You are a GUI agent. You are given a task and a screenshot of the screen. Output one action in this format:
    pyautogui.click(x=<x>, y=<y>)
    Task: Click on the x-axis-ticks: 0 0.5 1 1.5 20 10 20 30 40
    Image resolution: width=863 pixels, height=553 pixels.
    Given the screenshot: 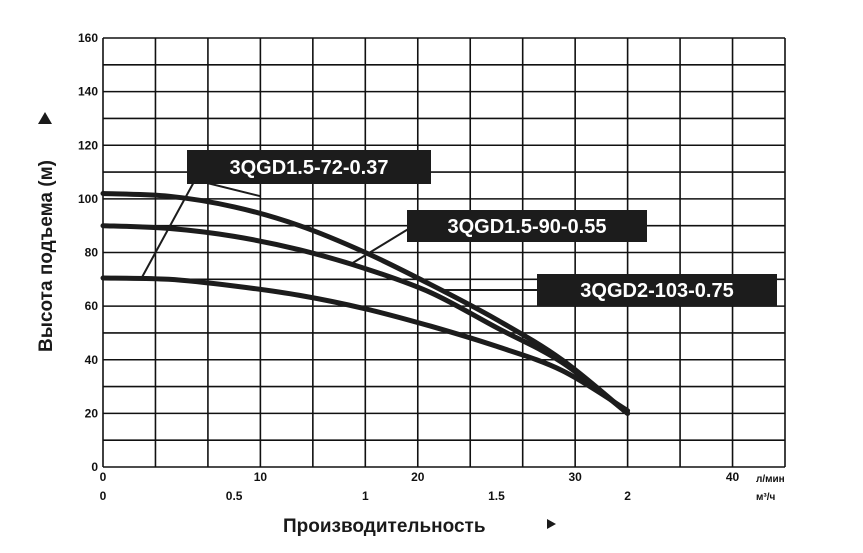 What is the action you would take?
    pyautogui.click(x=420, y=486)
    